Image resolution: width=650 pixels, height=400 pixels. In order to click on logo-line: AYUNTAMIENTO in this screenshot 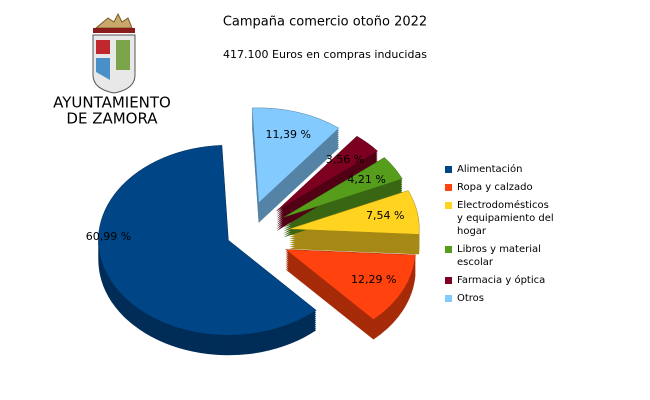, I will do `click(112, 103)`.